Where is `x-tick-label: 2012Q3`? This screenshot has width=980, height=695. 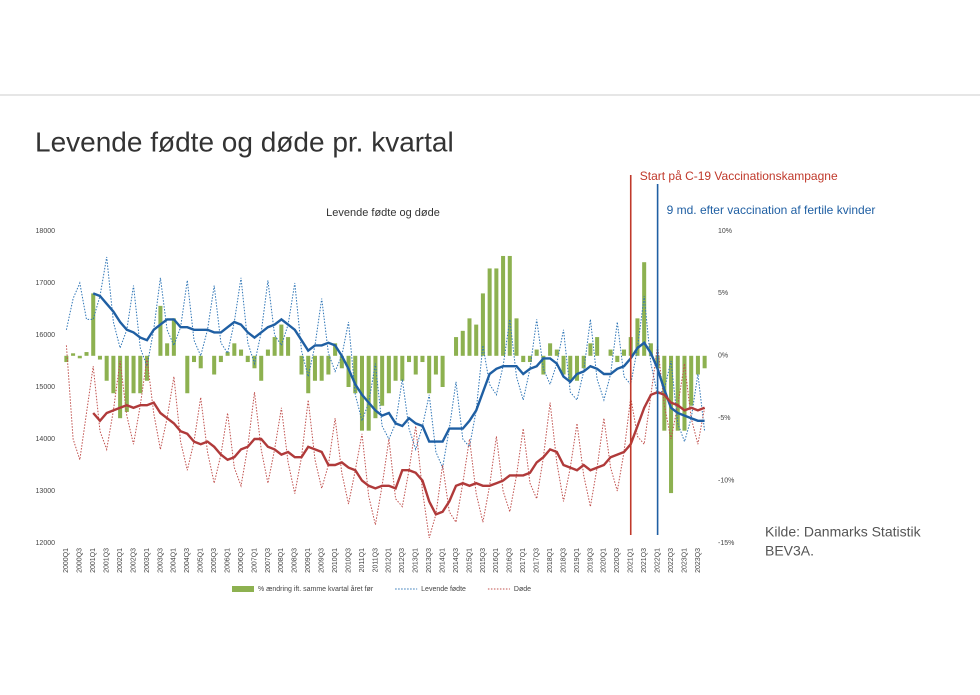 x-tick-label: 2012Q3 is located at coordinates (402, 560).